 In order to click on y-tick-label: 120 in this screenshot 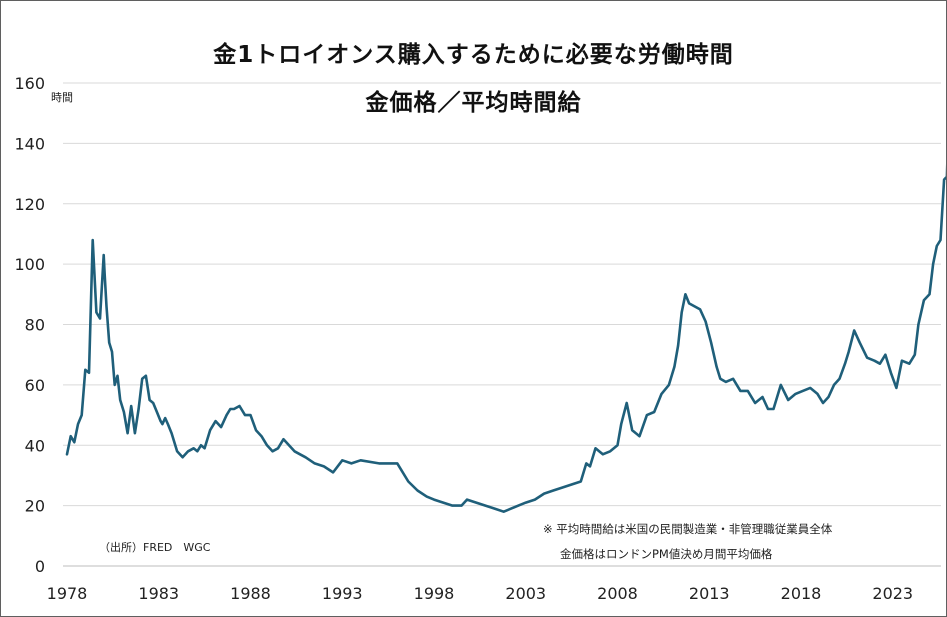, I will do `click(29, 204)`.